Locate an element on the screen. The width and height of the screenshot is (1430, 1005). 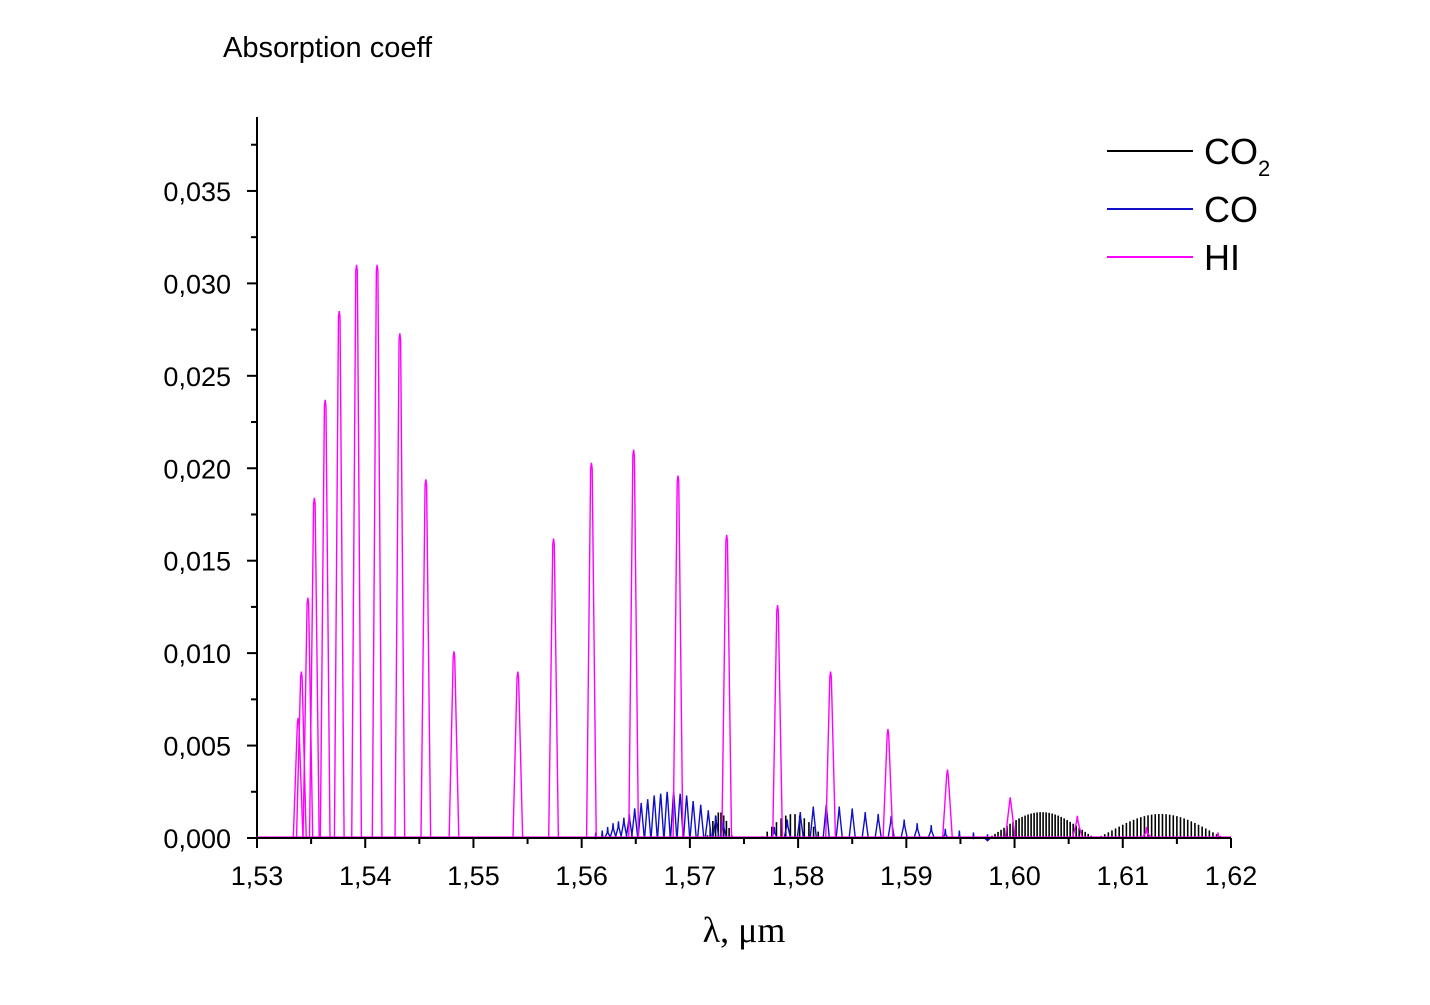
legend-subscript: 2 is located at coordinates (1264, 168).